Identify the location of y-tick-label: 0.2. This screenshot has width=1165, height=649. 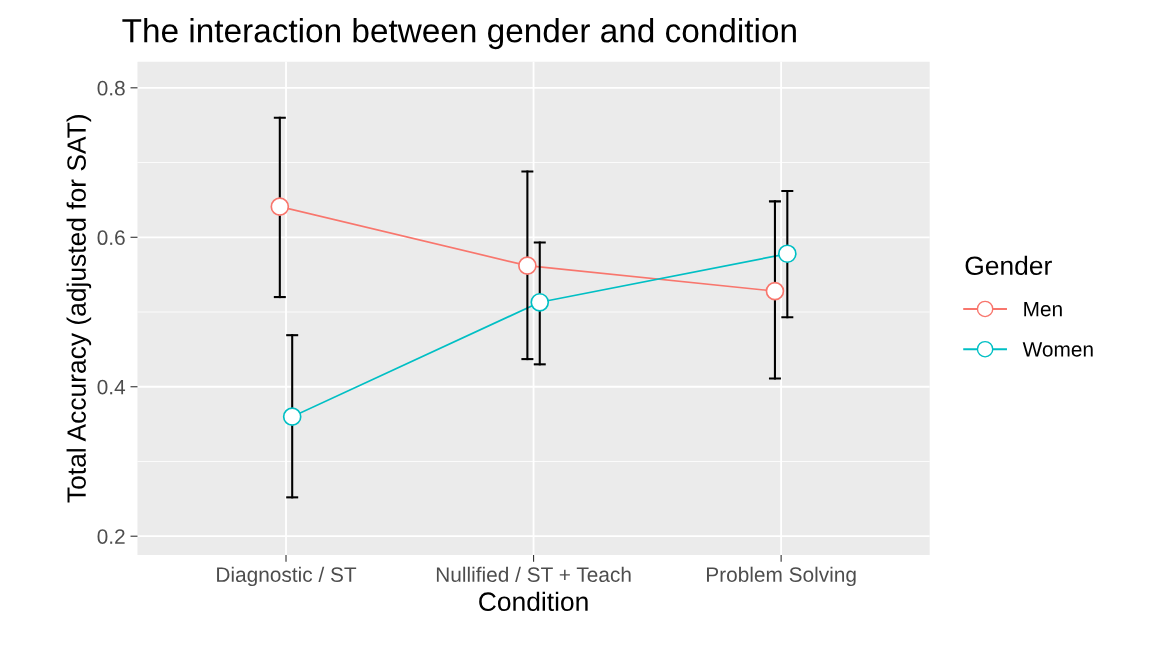
(111, 536).